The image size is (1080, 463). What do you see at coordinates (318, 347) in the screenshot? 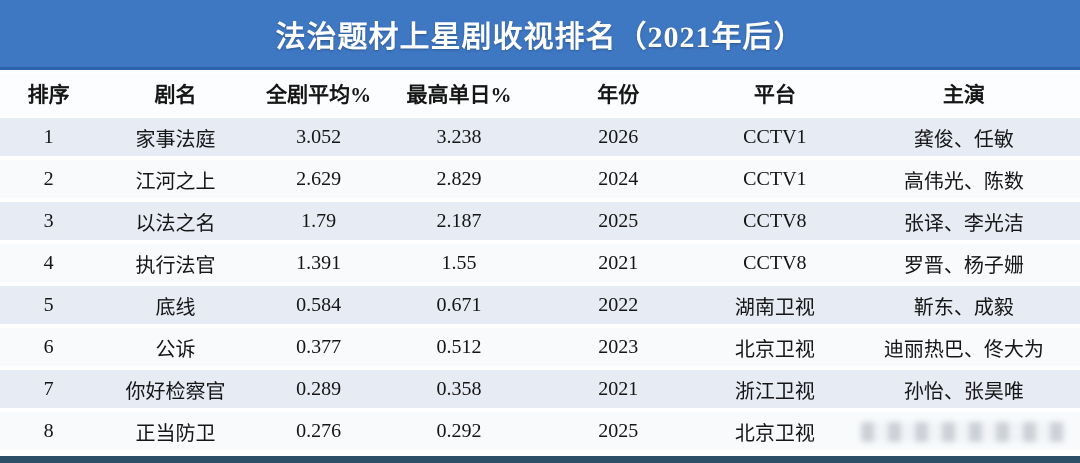
I see `cell-avg: 0.377` at bounding box center [318, 347].